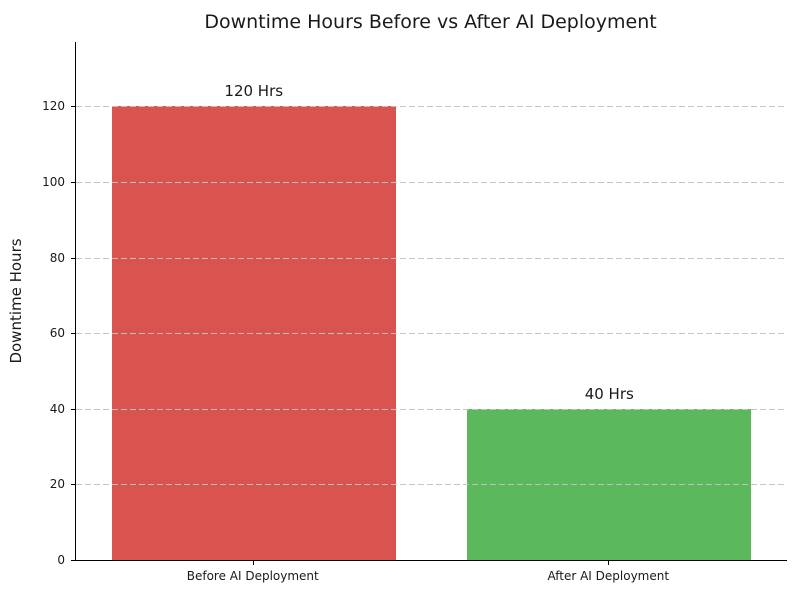  What do you see at coordinates (53, 181) in the screenshot?
I see `y-tick-label: 100` at bounding box center [53, 181].